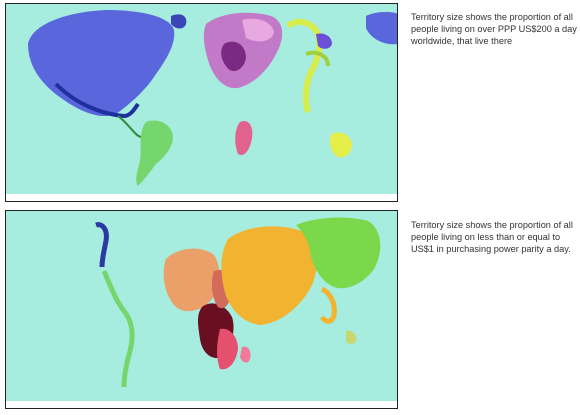 The width and height of the screenshot is (580, 415). Describe the element at coordinates (258, 30) in the screenshot. I see `scandinavia-shape` at that location.